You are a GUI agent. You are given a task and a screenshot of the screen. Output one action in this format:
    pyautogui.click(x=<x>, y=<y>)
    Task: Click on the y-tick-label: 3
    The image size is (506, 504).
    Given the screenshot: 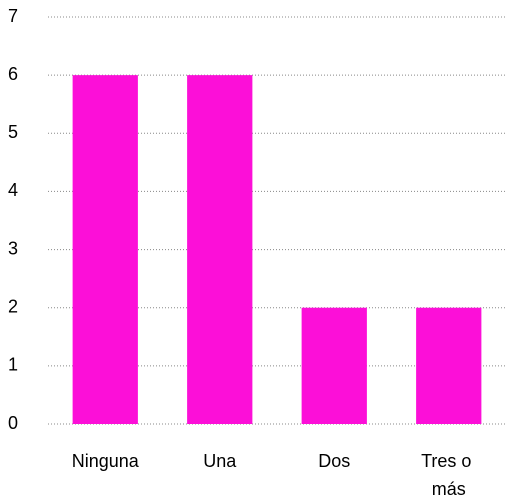 What is the action you would take?
    pyautogui.click(x=13, y=248)
    